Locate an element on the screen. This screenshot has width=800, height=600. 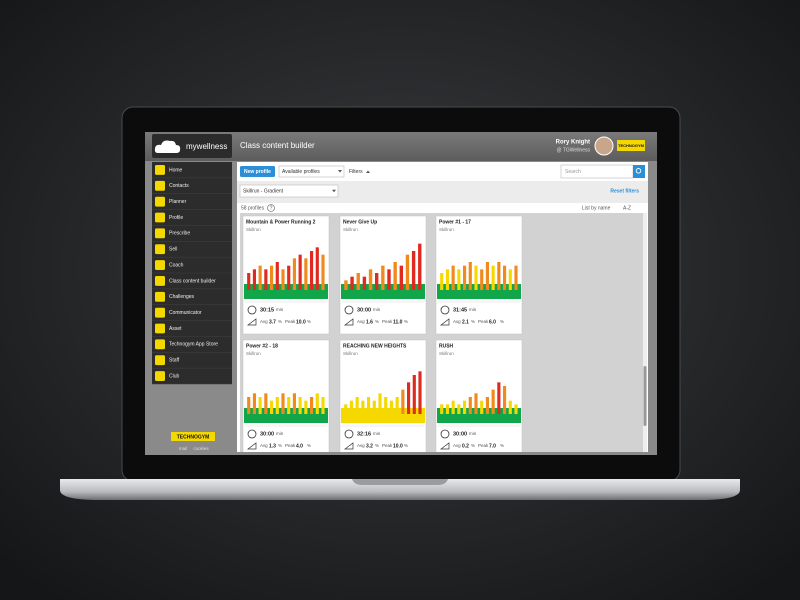
menu-item: Prescribe is located at coordinates (192, 235).